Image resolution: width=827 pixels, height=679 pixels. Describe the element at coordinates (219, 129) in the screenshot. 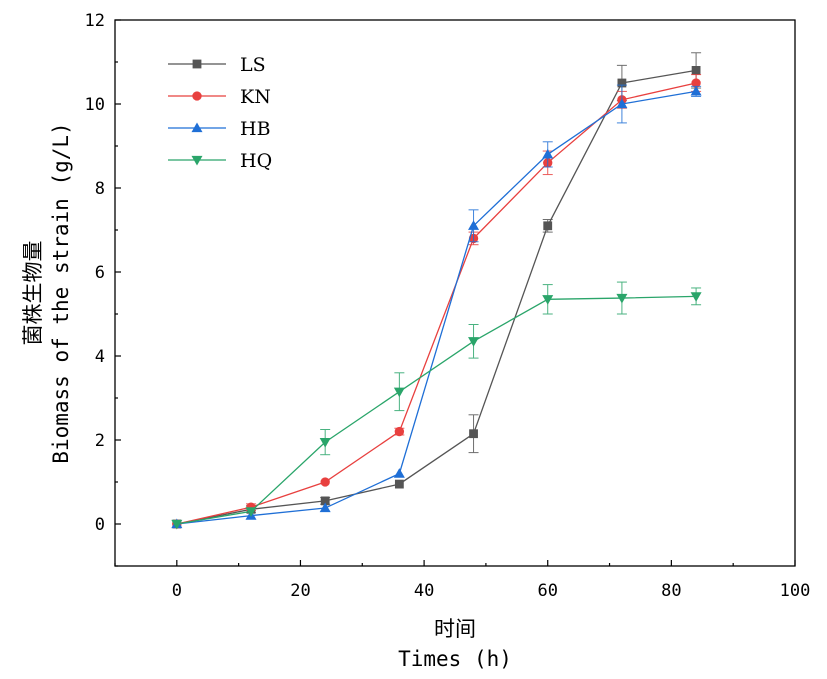

I see `legend-item-hb: HB` at that location.